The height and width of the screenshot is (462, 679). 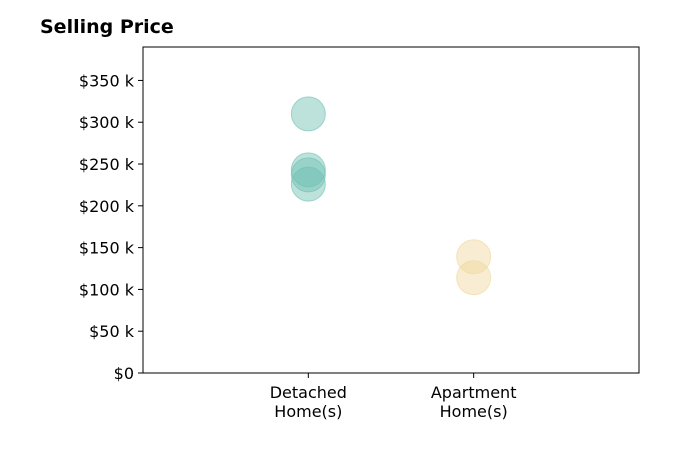 I want to click on y-tick-label: $300 k, so click(x=107, y=122).